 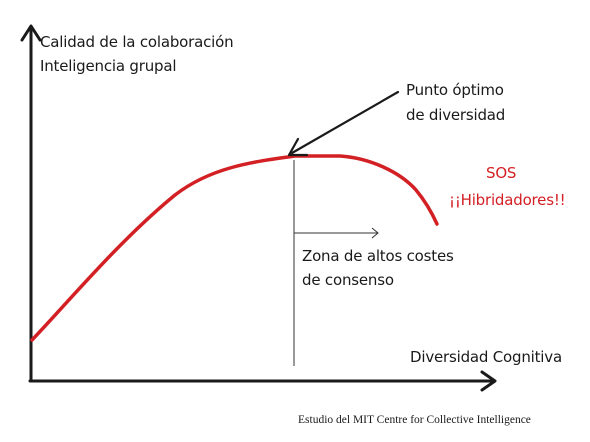 I want to click on y-axis-label-line2: Inteligencia grupal, so click(x=108, y=66).